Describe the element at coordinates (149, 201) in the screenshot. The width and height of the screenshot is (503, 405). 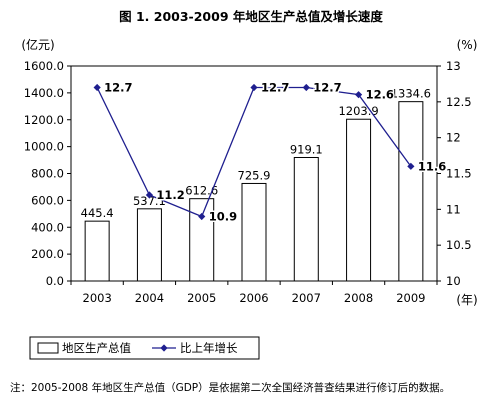
I see `bar-value-label-2004: 537.1` at that location.